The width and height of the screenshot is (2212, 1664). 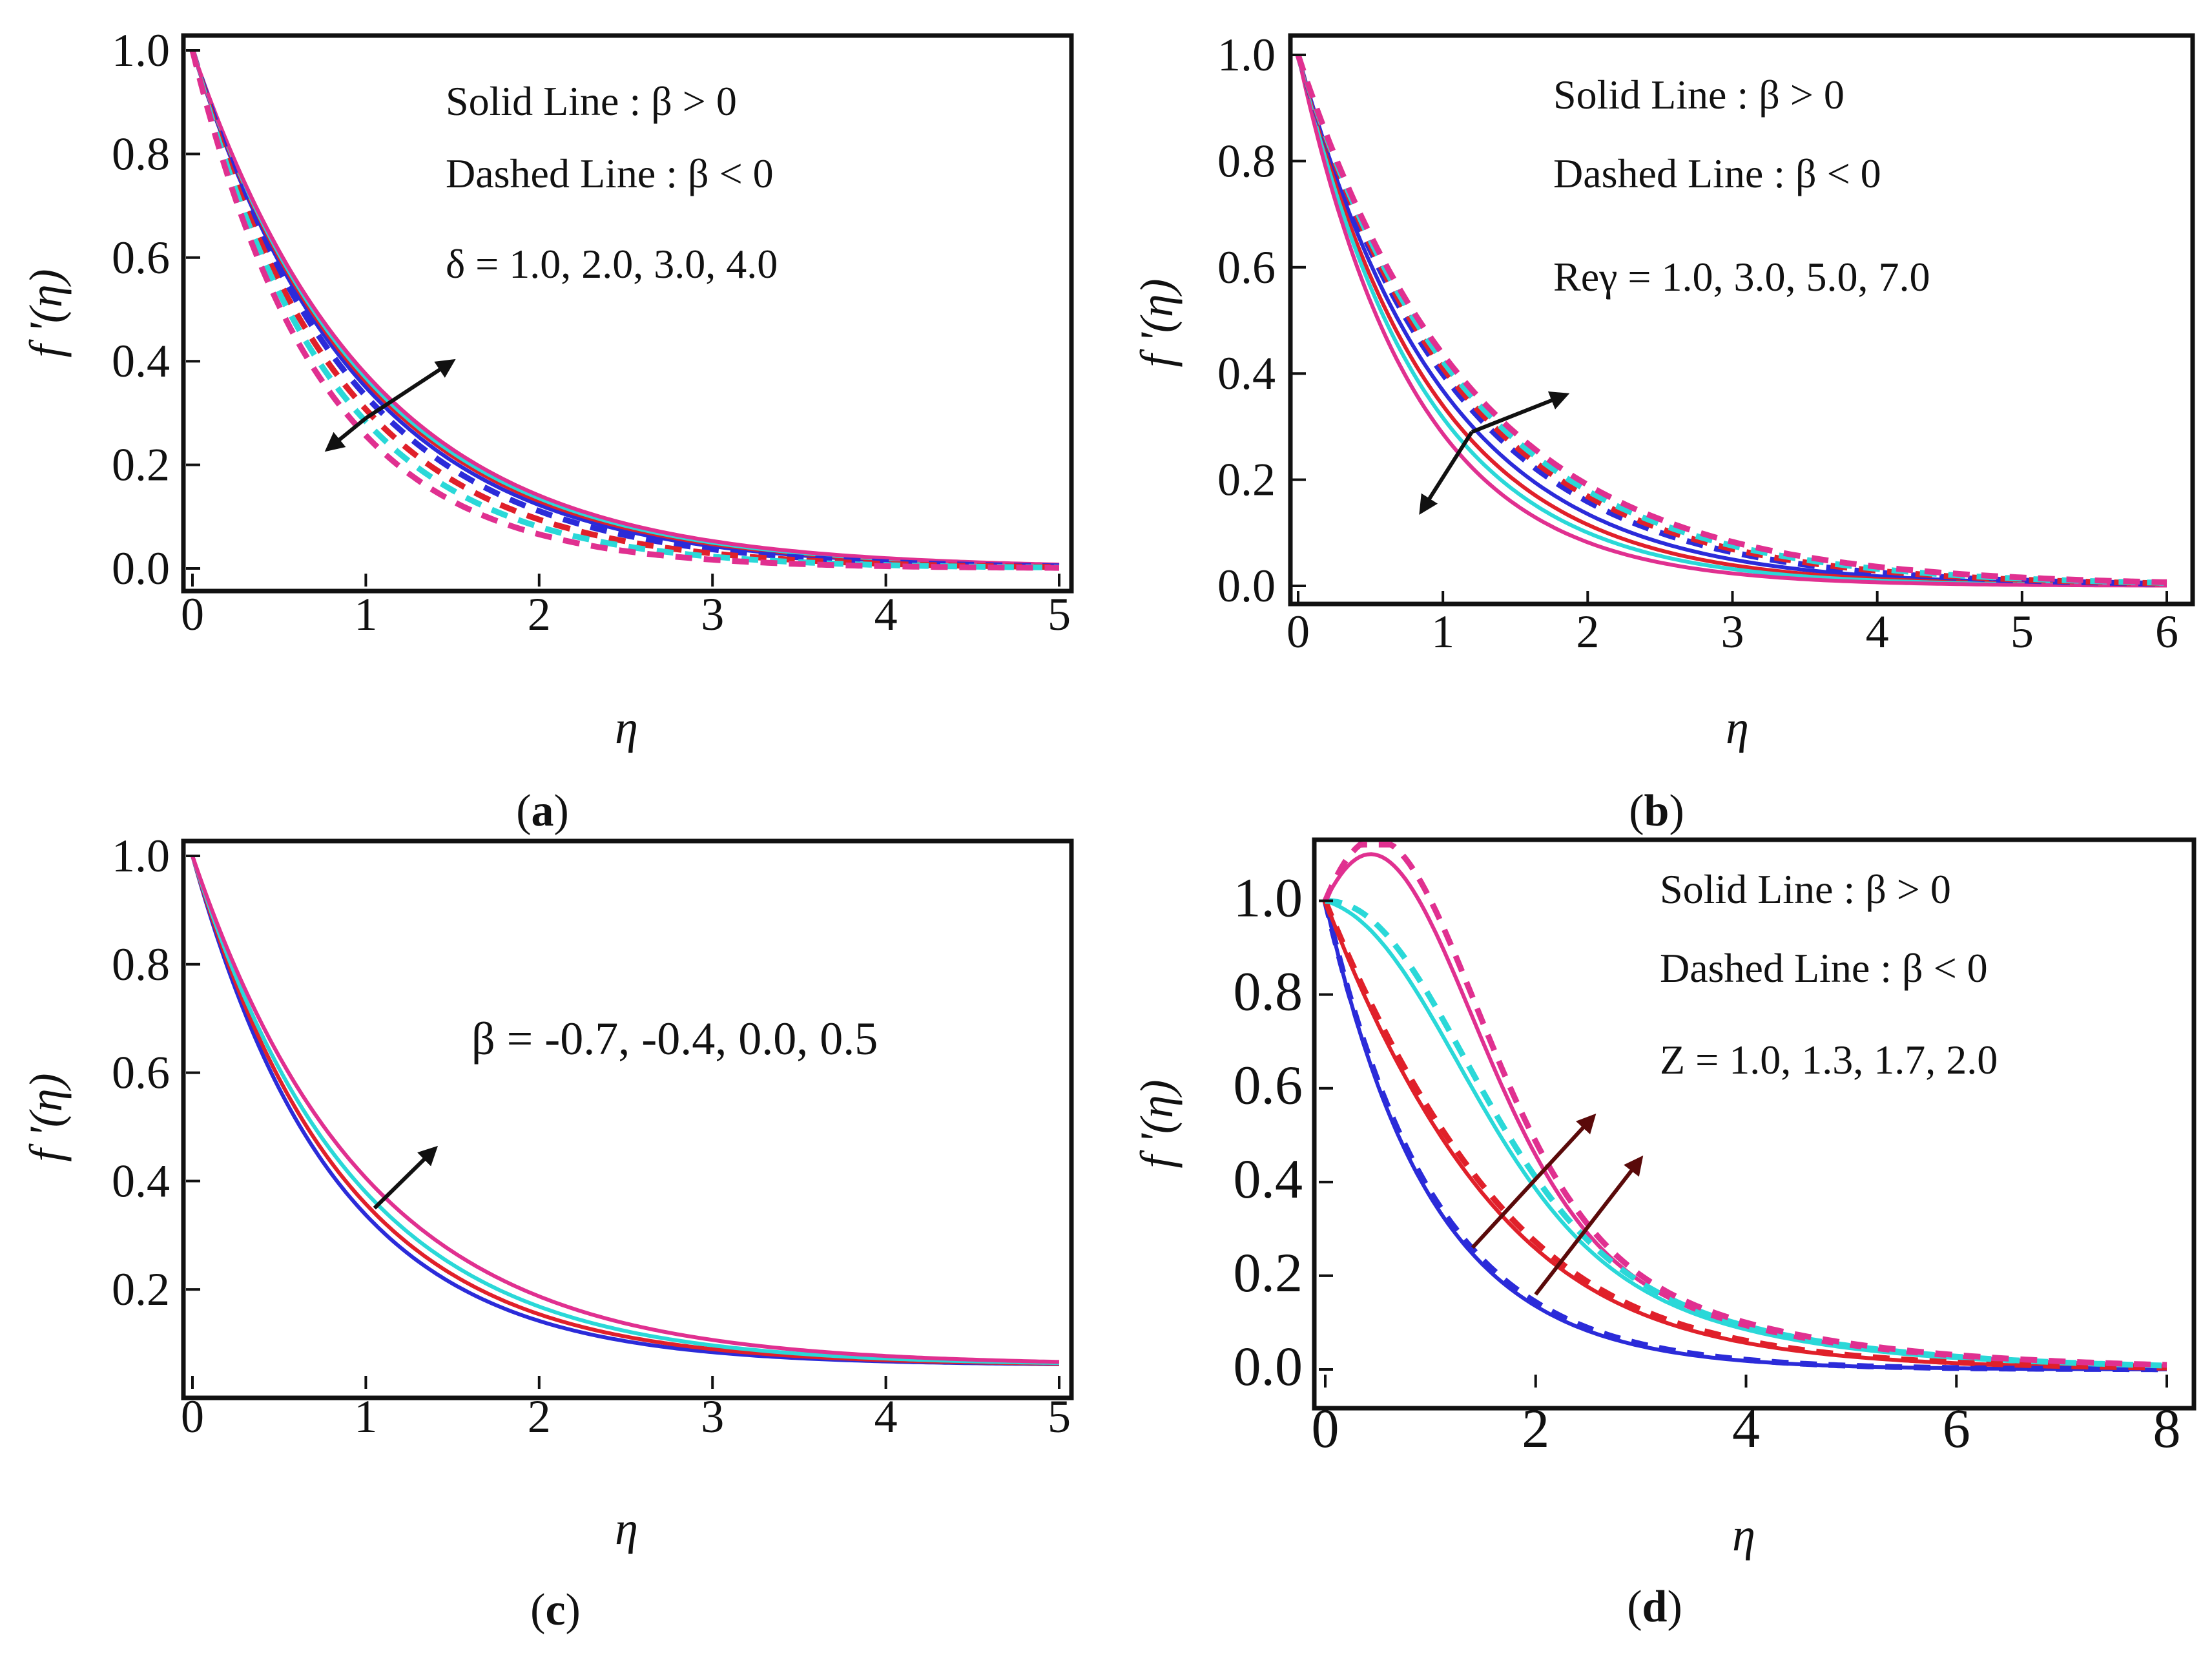 I want to click on panel-a-xtick-label-2: 2, so click(x=539, y=614).